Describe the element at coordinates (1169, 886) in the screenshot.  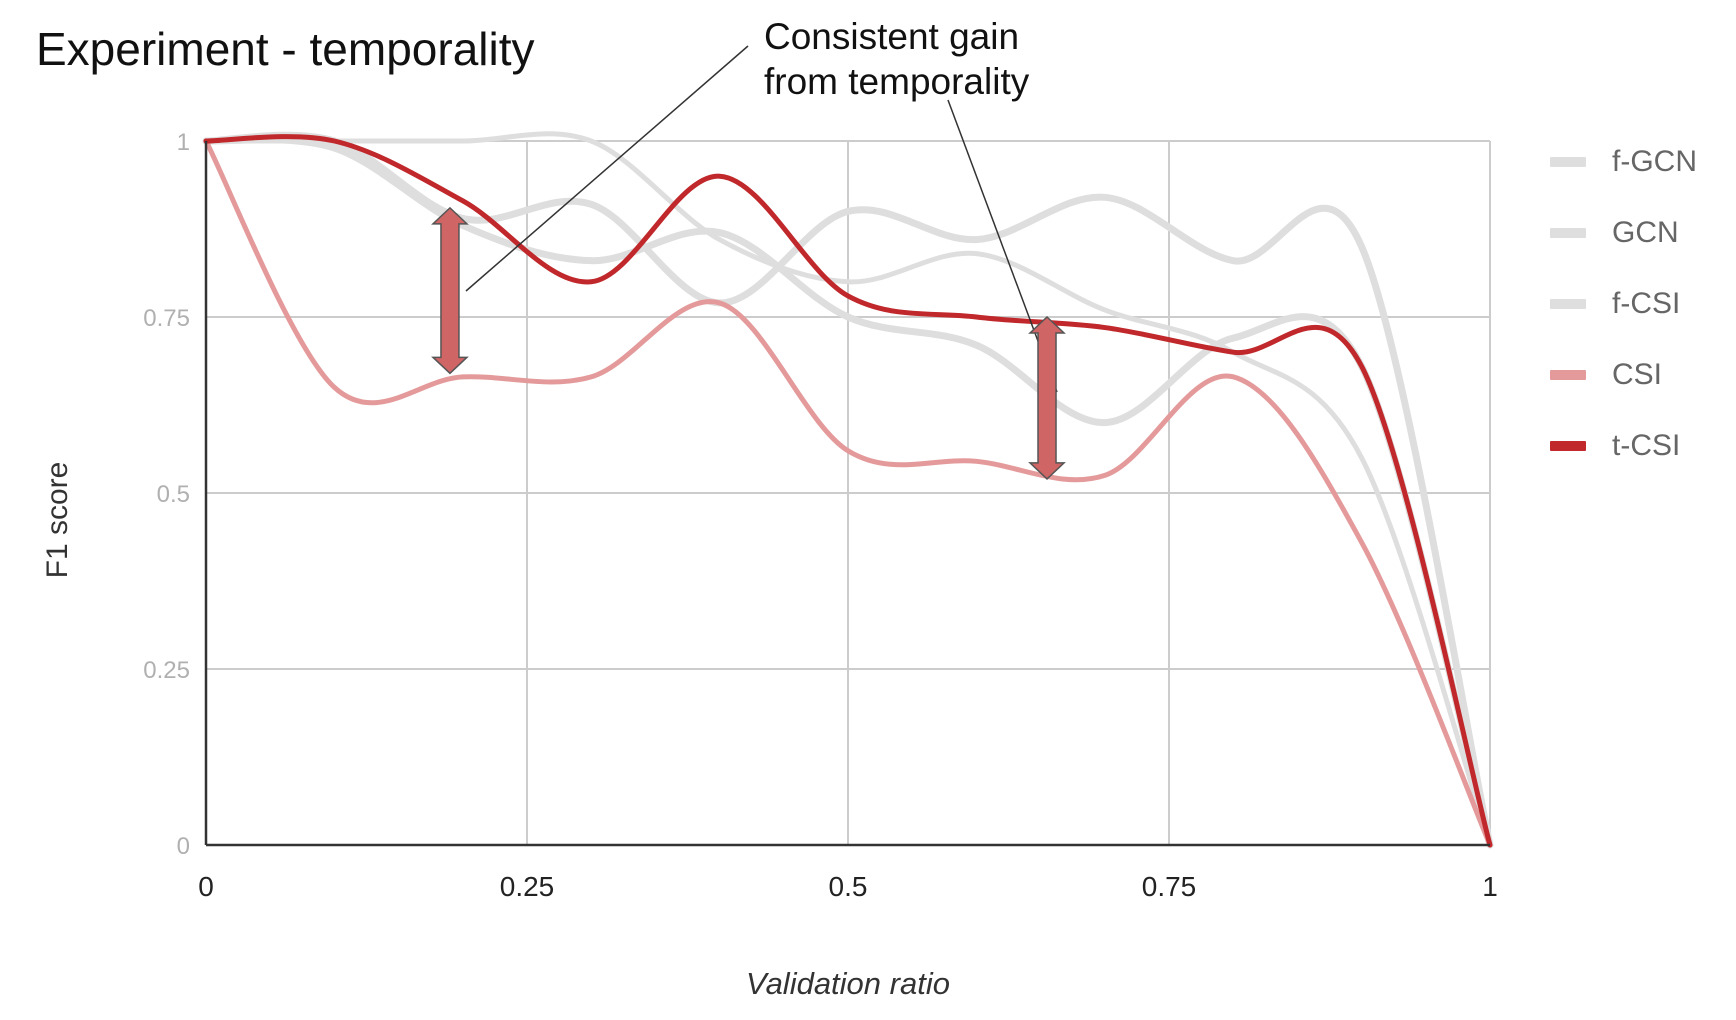
I see `x-tick-label: 0.75` at that location.